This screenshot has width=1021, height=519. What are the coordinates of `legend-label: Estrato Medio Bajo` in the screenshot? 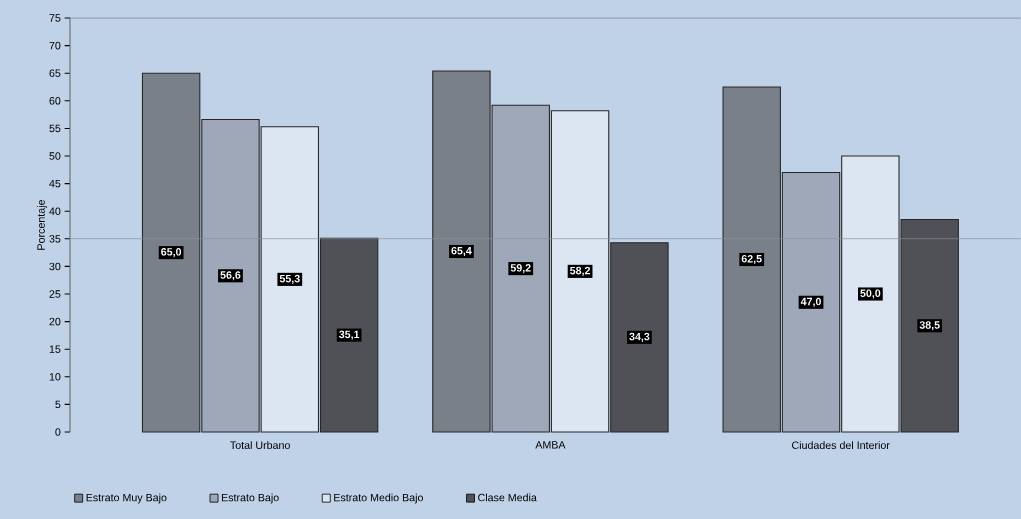 It's located at (378, 498).